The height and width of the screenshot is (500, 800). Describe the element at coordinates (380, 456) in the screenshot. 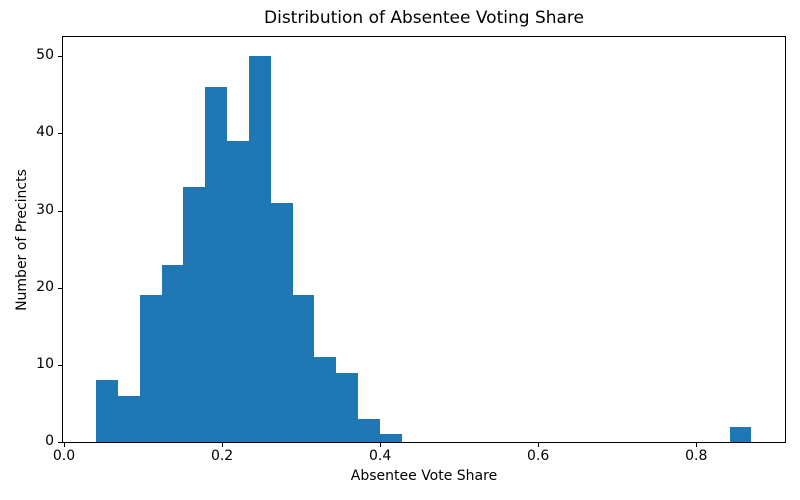

I see `x-tick-label: 0.4` at that location.